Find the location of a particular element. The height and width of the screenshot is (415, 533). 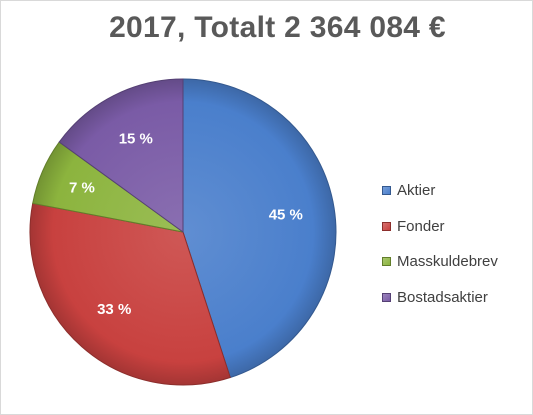

legend-item: Bostadsaktier is located at coordinates (440, 298).